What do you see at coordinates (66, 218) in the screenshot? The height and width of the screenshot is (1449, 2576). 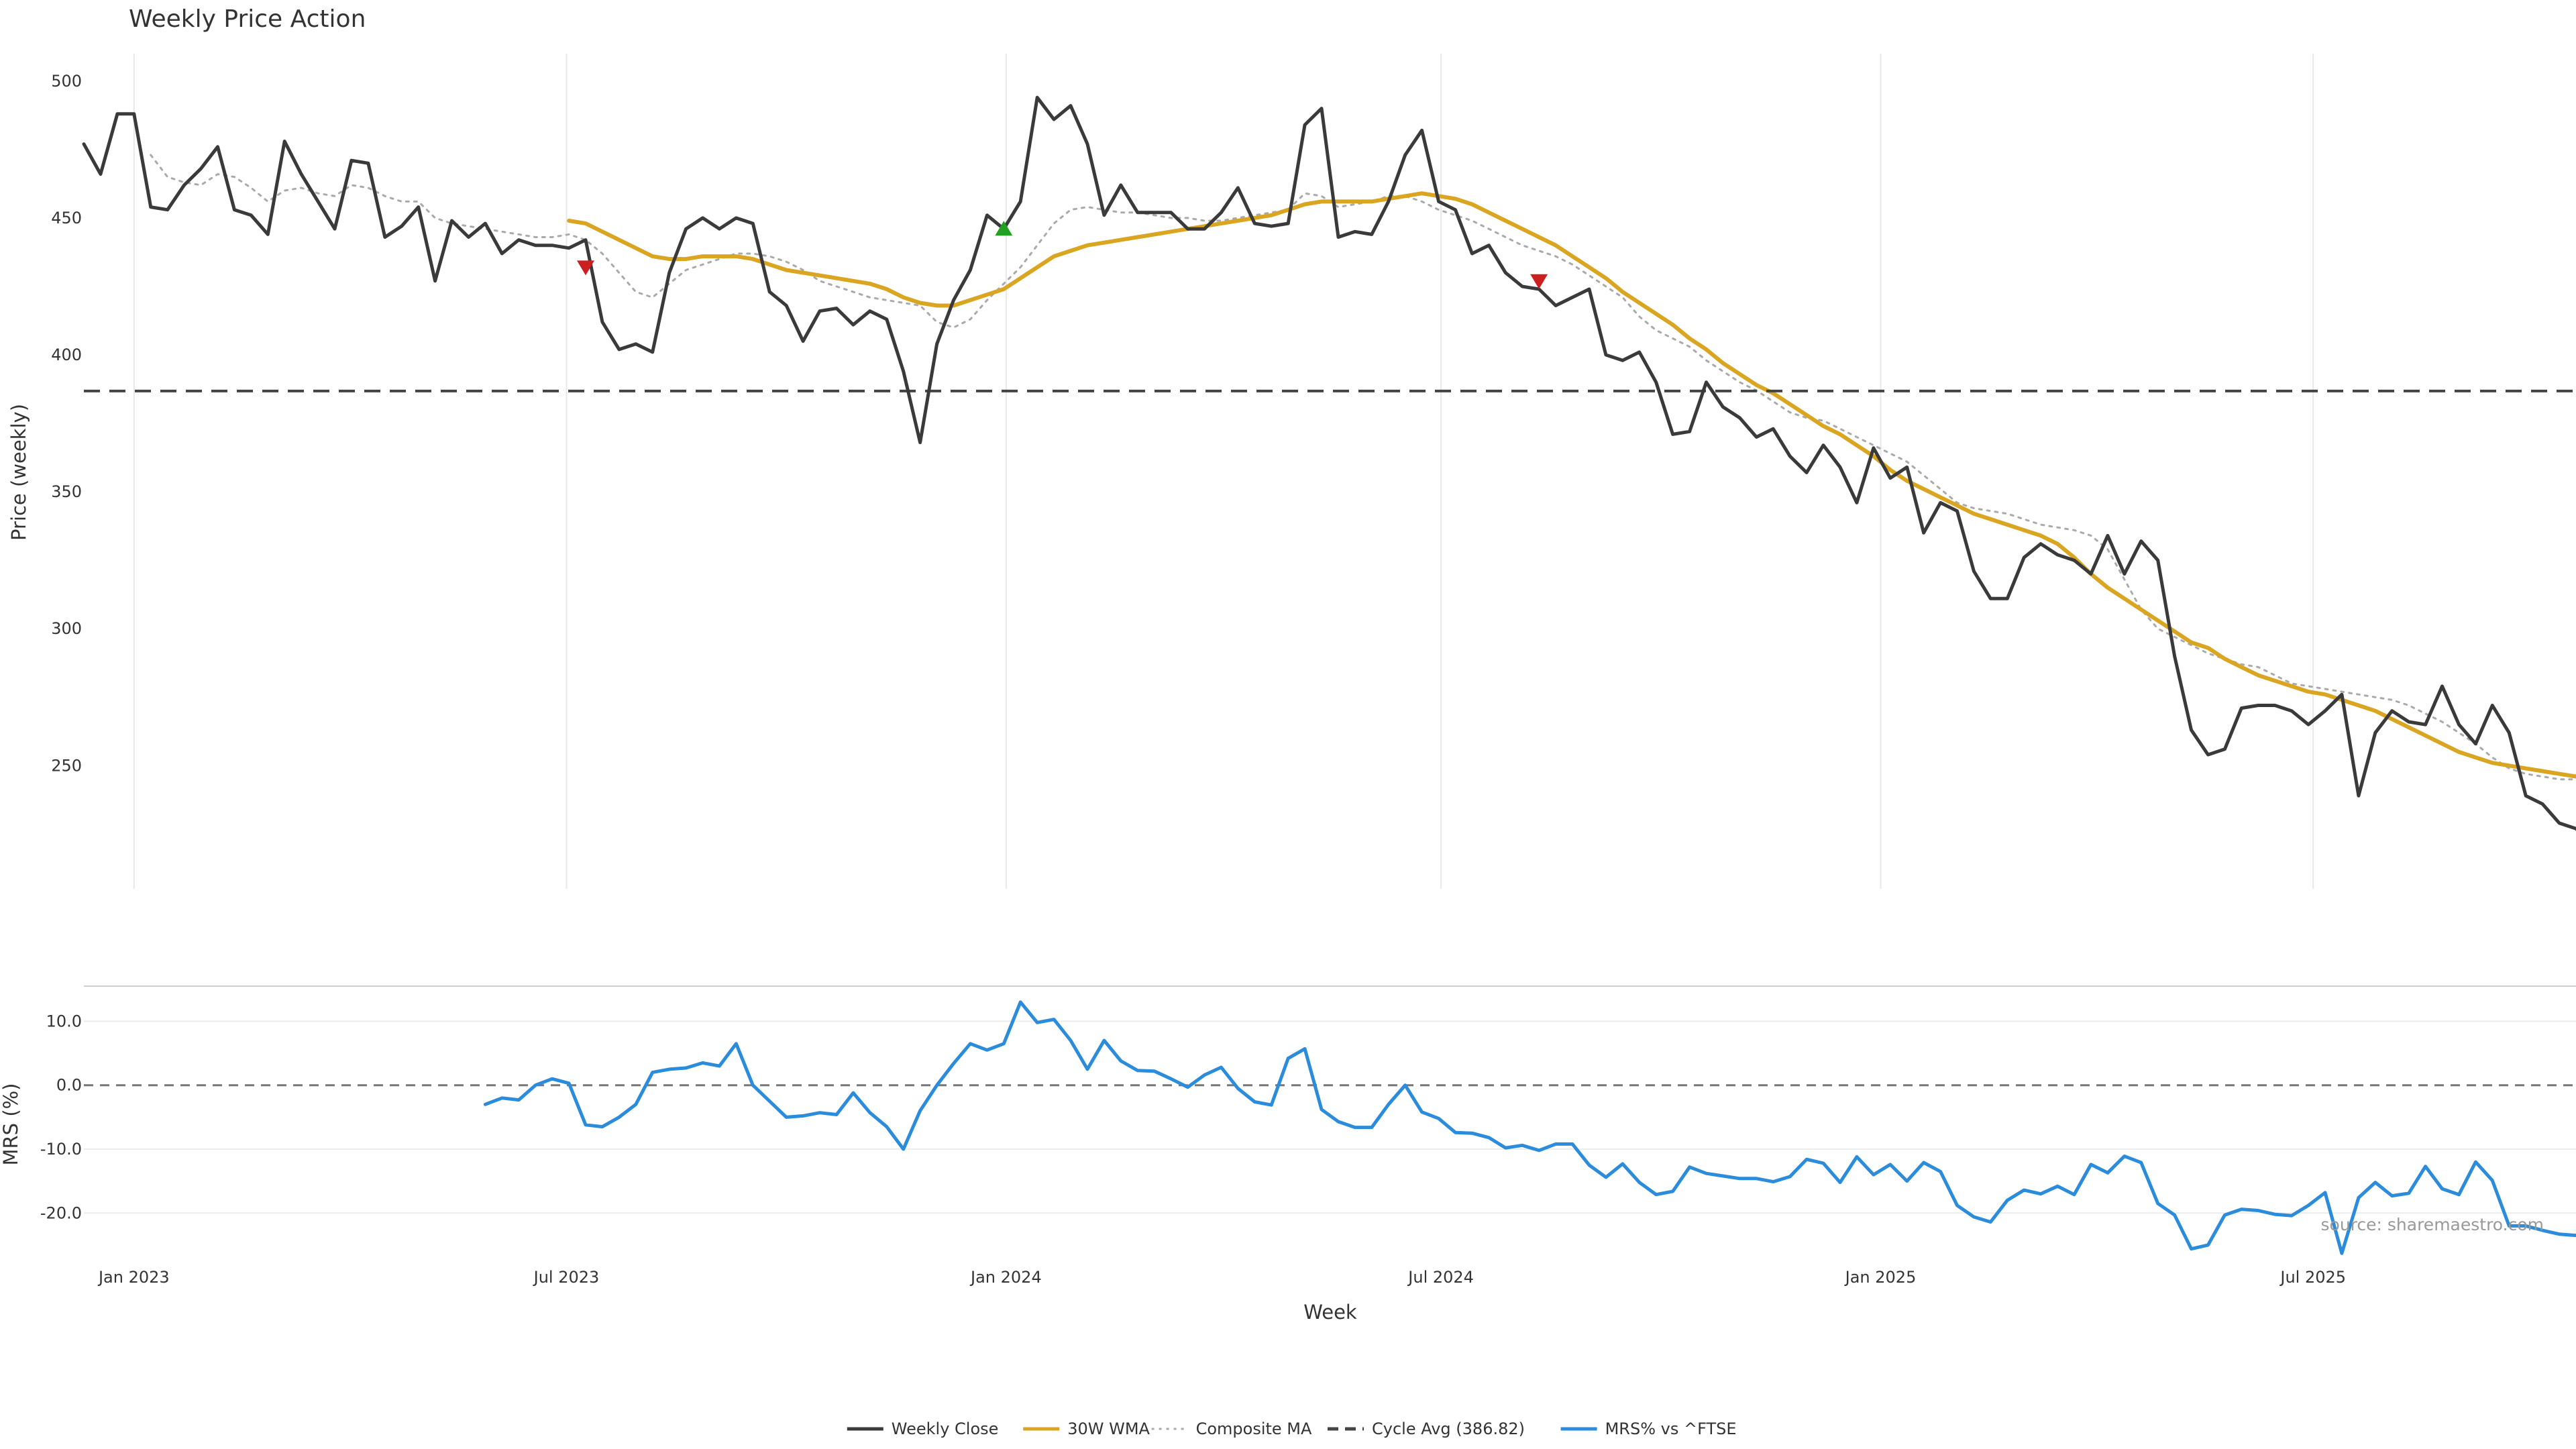 I see `price-y-tick-label: 450` at bounding box center [66, 218].